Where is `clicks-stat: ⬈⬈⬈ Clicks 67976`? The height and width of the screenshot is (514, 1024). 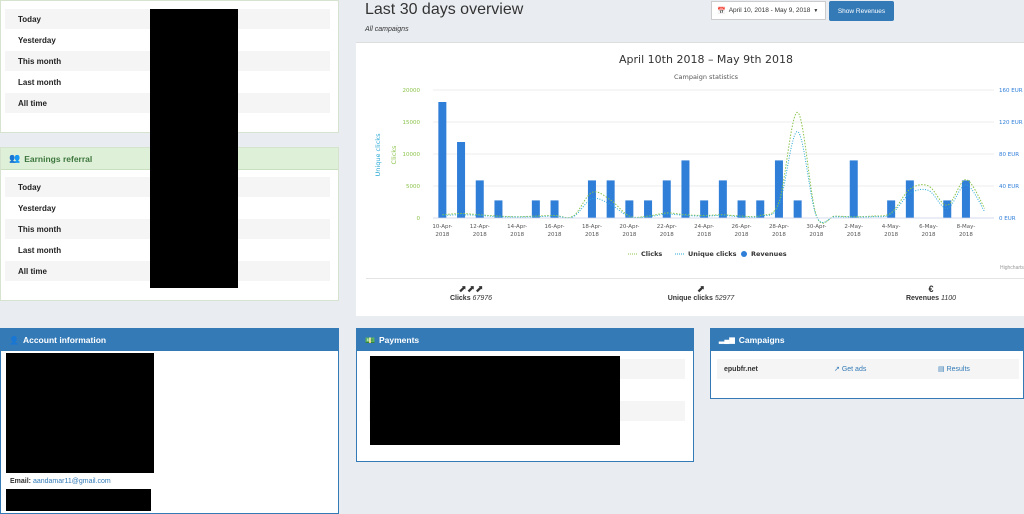 clicks-stat: ⬈⬈⬈ Clicks 67976 is located at coordinates (471, 293).